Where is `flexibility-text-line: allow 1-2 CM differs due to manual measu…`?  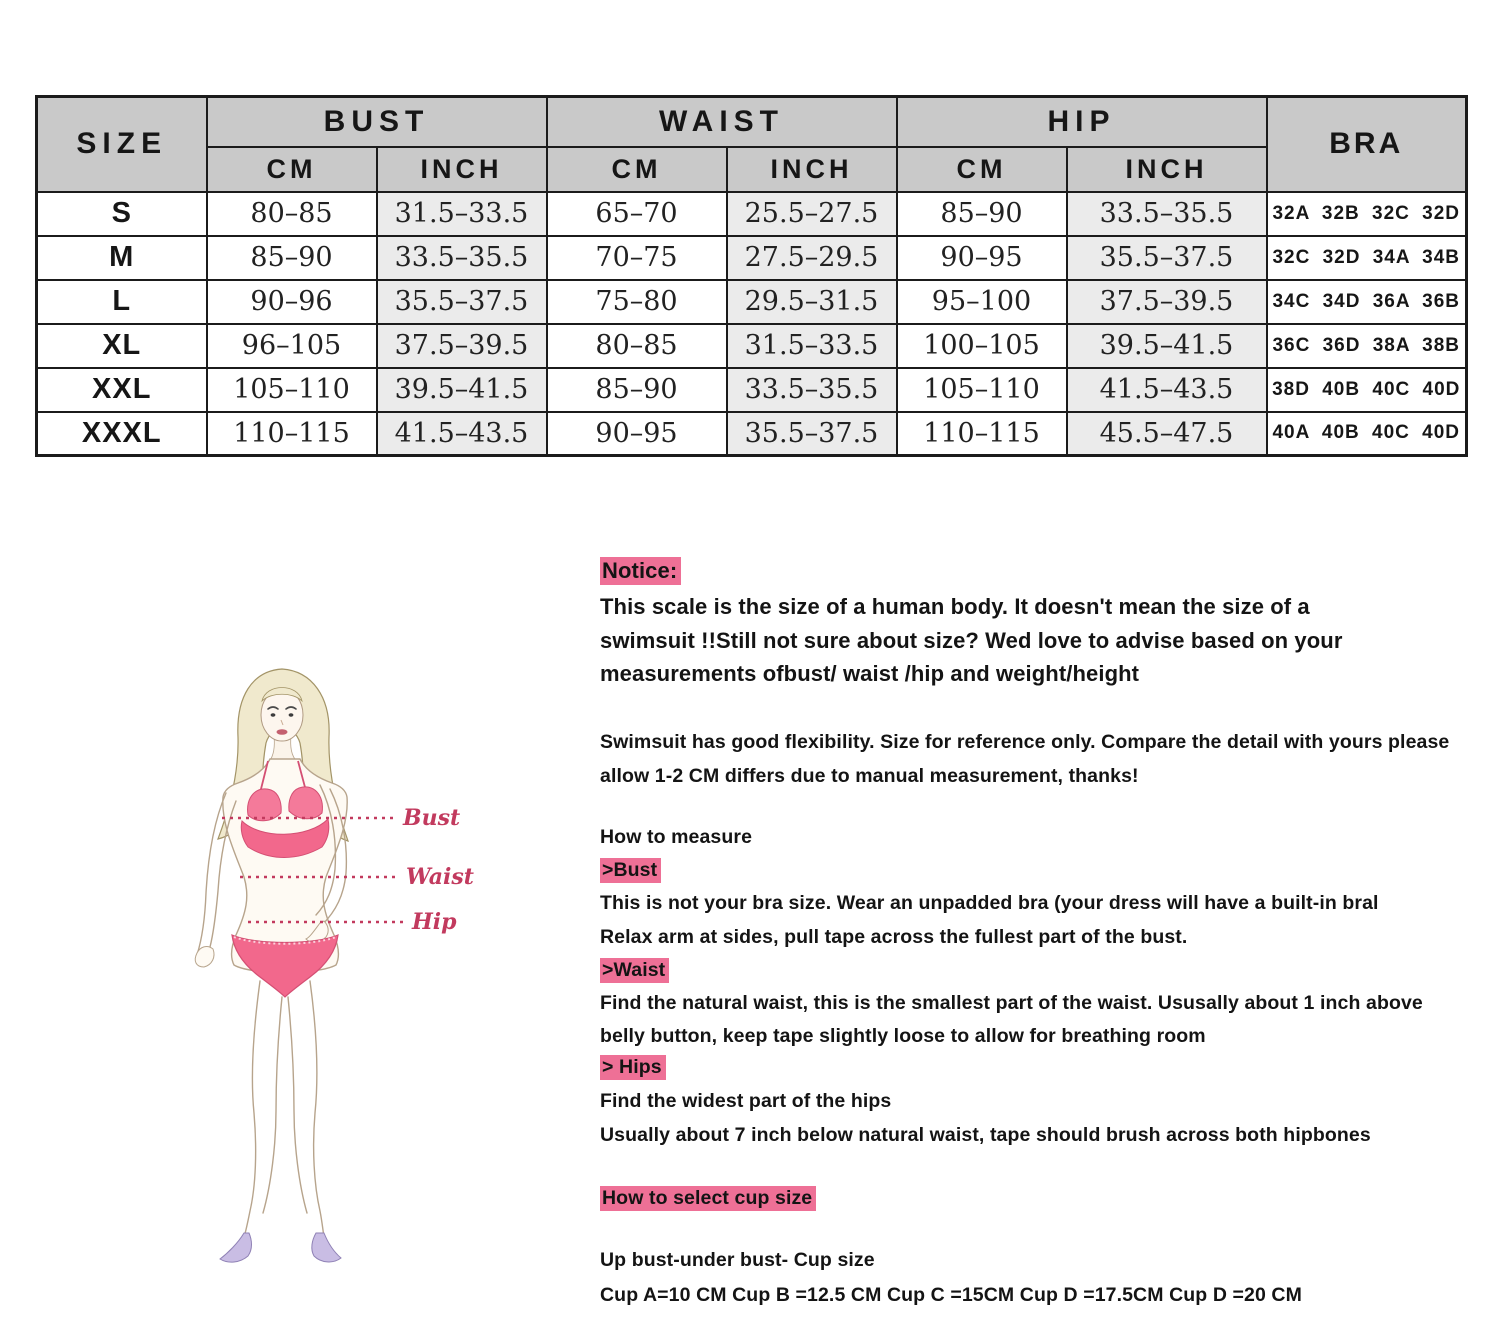
flexibility-text-line: allow 1-2 CM differs due to manual measu… is located at coordinates (869, 776).